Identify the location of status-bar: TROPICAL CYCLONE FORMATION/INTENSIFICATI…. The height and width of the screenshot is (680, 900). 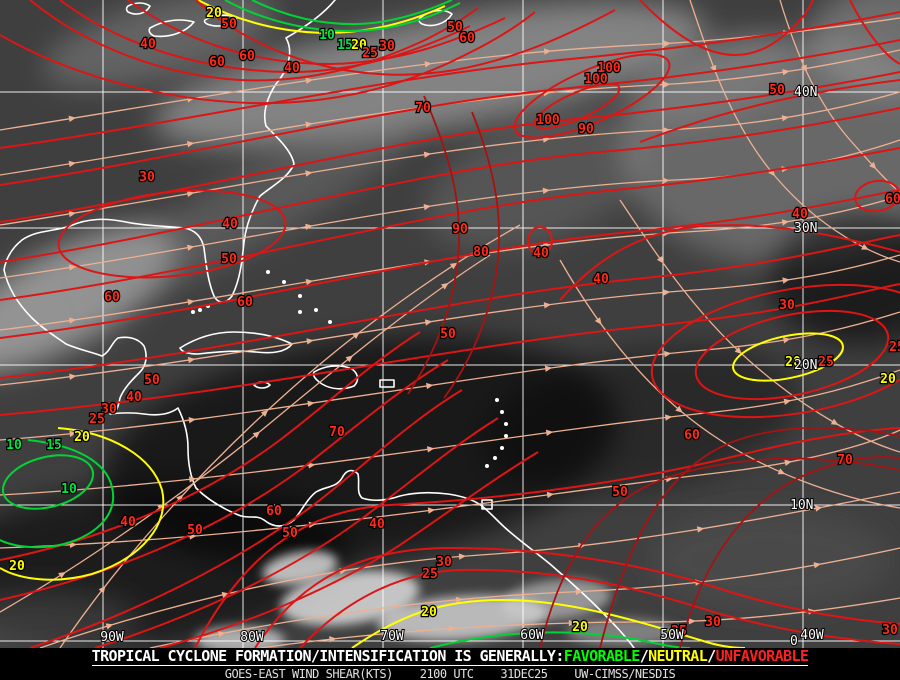
(450, 664).